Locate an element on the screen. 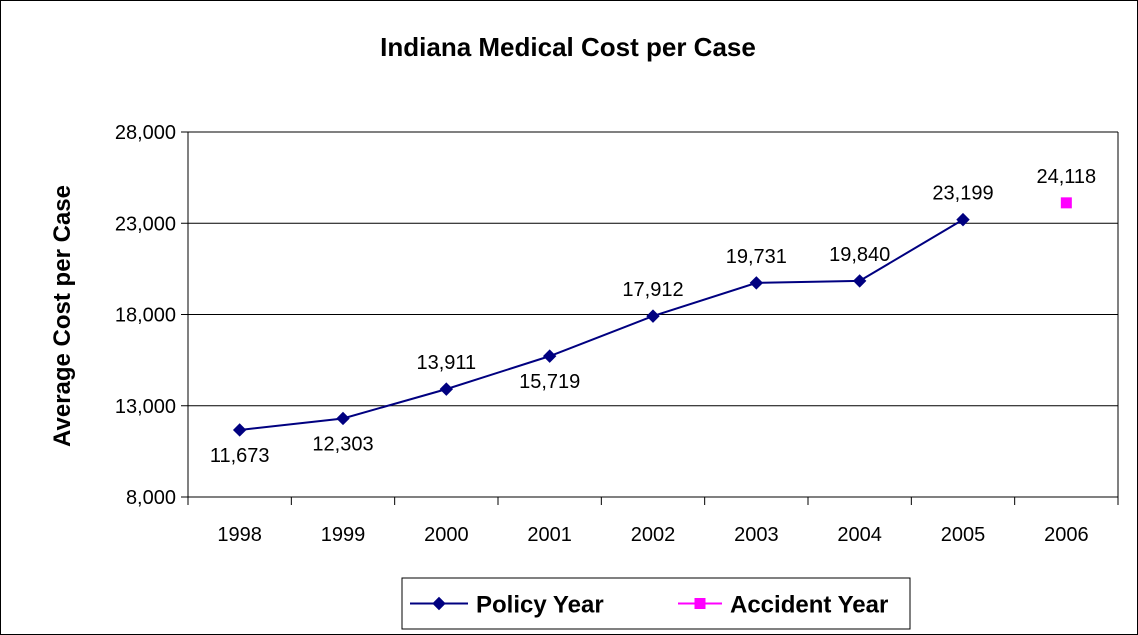  x-tick-label: 2004 is located at coordinates (859, 535).